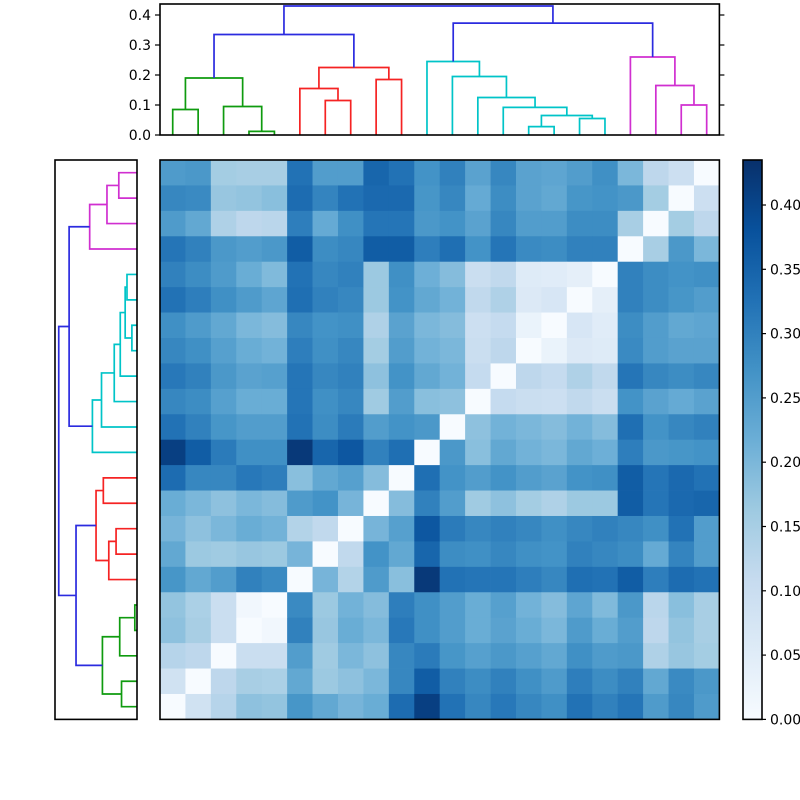 This screenshot has width=800, height=800. Describe the element at coordinates (140, 16) in the screenshot. I see `top-axis-tick-label: 0.4` at that location.